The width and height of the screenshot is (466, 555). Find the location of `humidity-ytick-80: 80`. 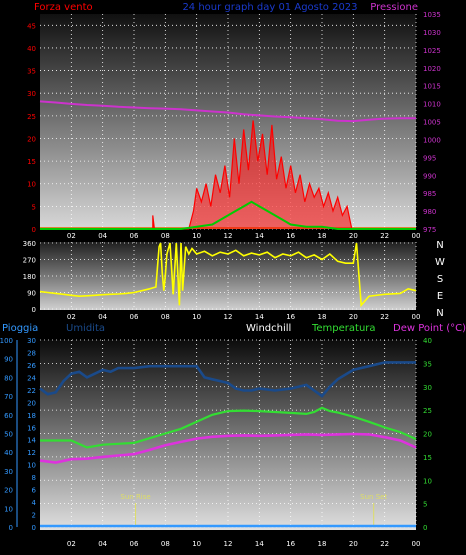

humidity-ytick-80: 80 is located at coordinates (8, 378).